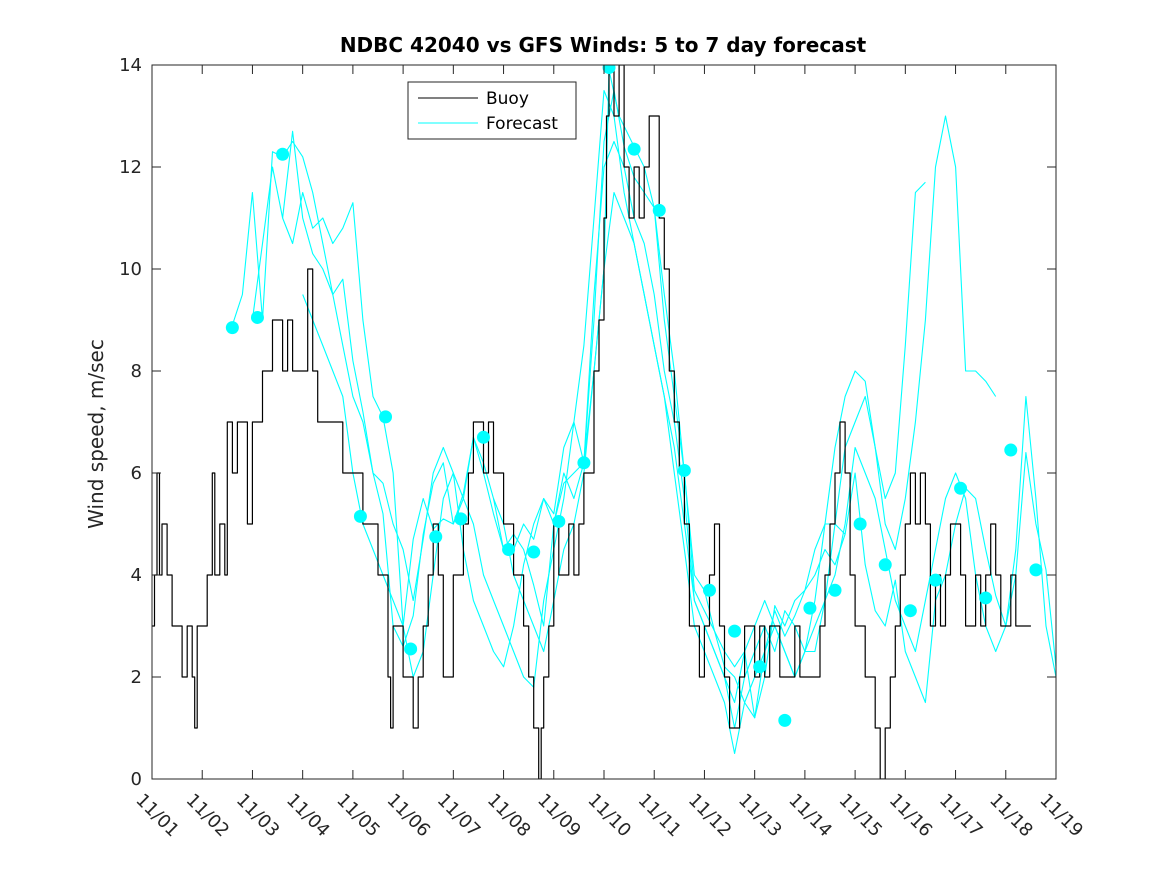 The height and width of the screenshot is (875, 1167). I want to click on y-tick-label: 8, so click(136, 371).